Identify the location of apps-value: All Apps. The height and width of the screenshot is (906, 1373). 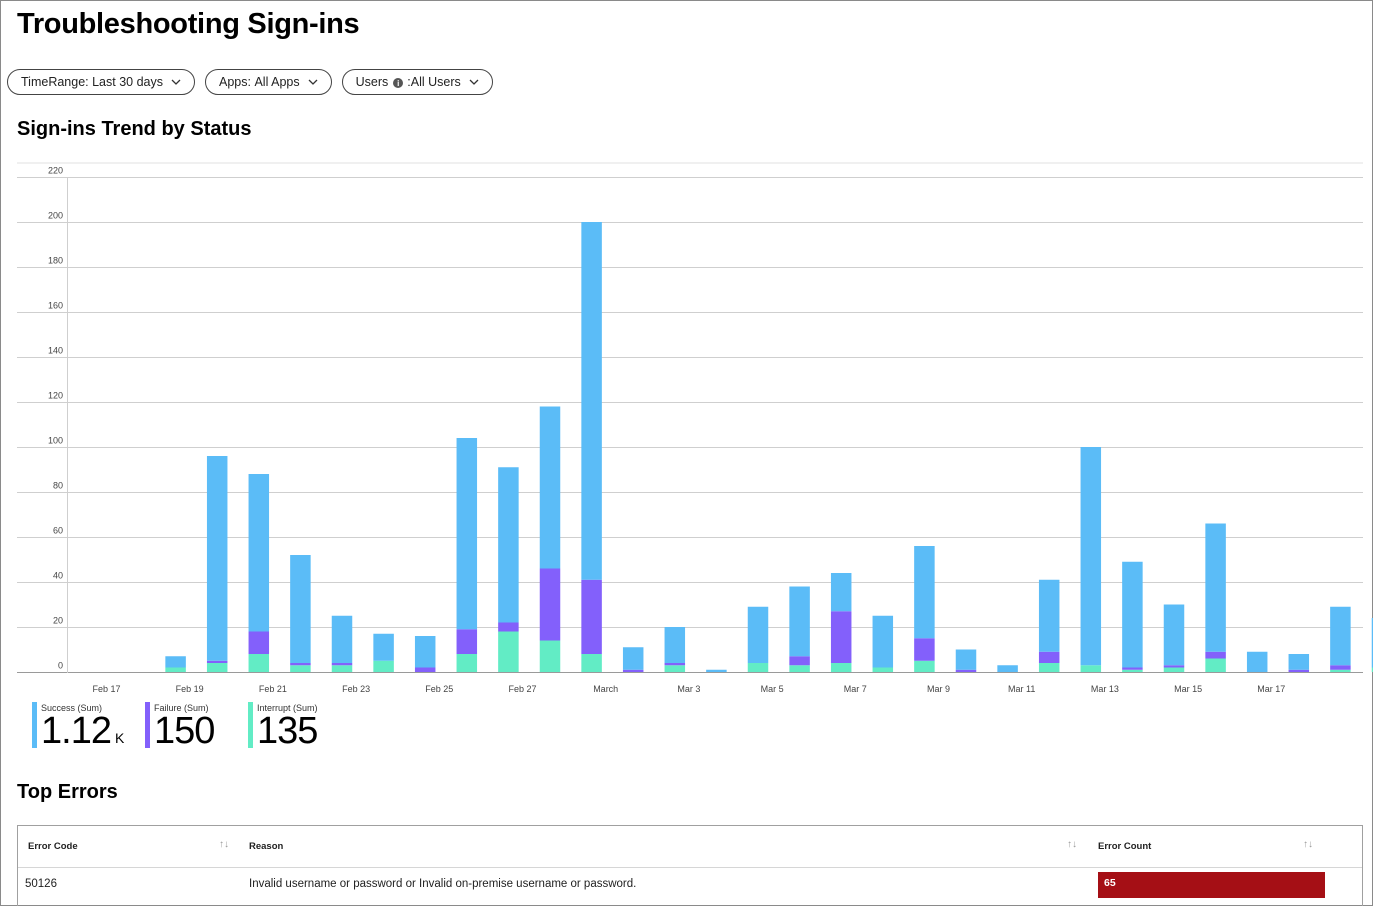
(277, 82).